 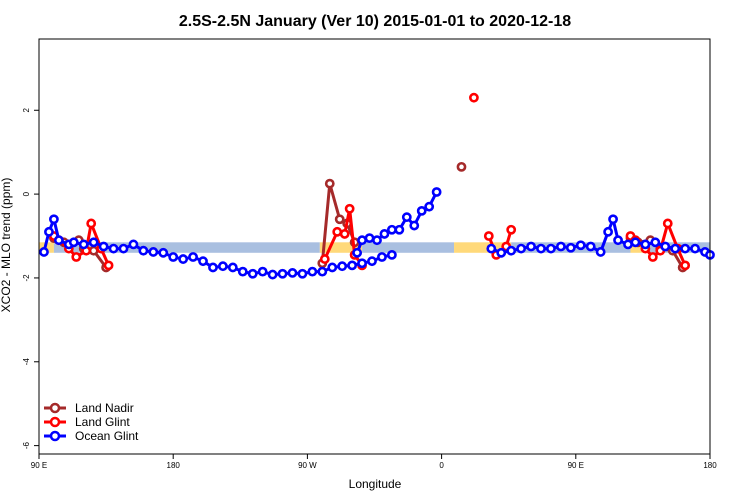 I want to click on y-tick-label-3: 0, so click(x=26, y=193).